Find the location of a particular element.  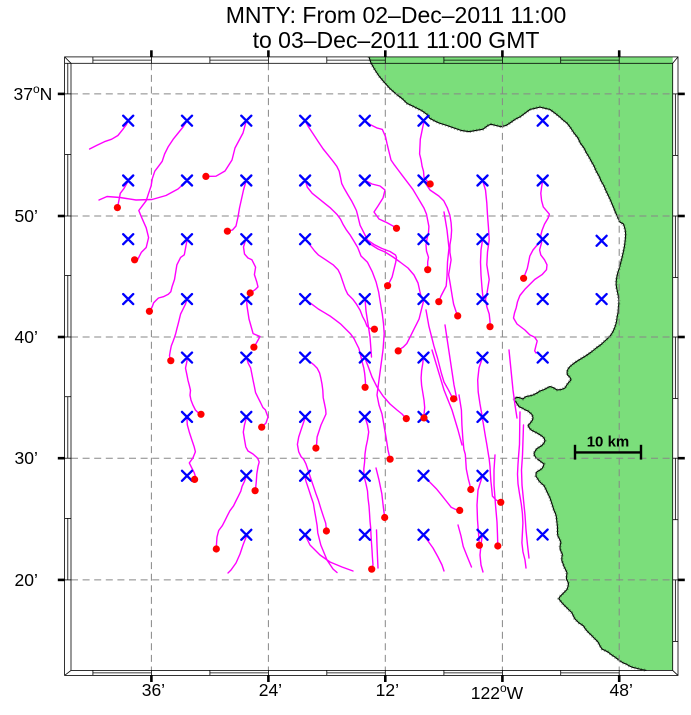

svg-text: 30’ is located at coordinates (26, 458).